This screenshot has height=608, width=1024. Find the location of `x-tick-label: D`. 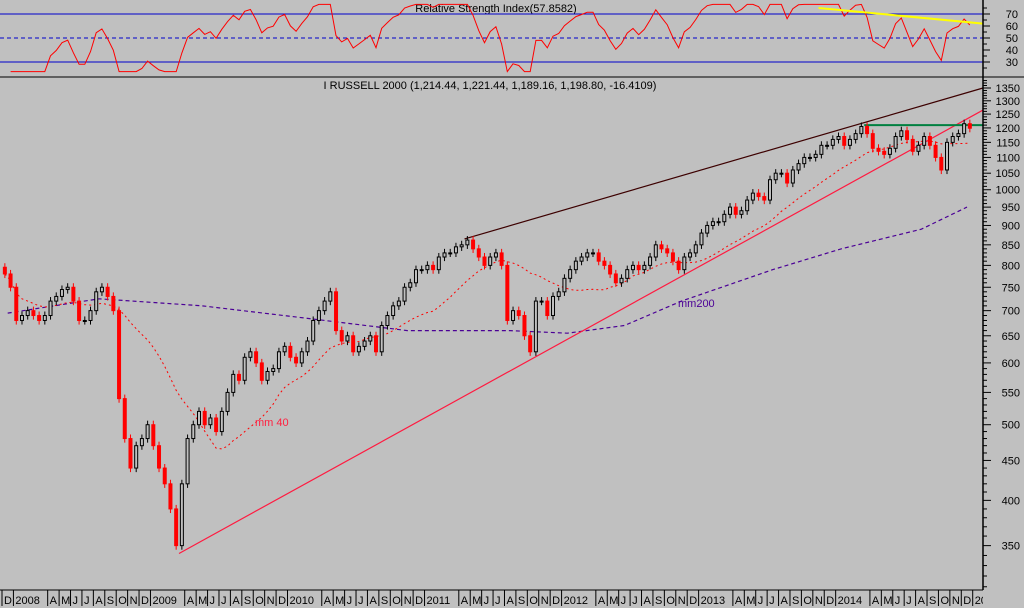

x-tick-label: D is located at coordinates (282, 601).